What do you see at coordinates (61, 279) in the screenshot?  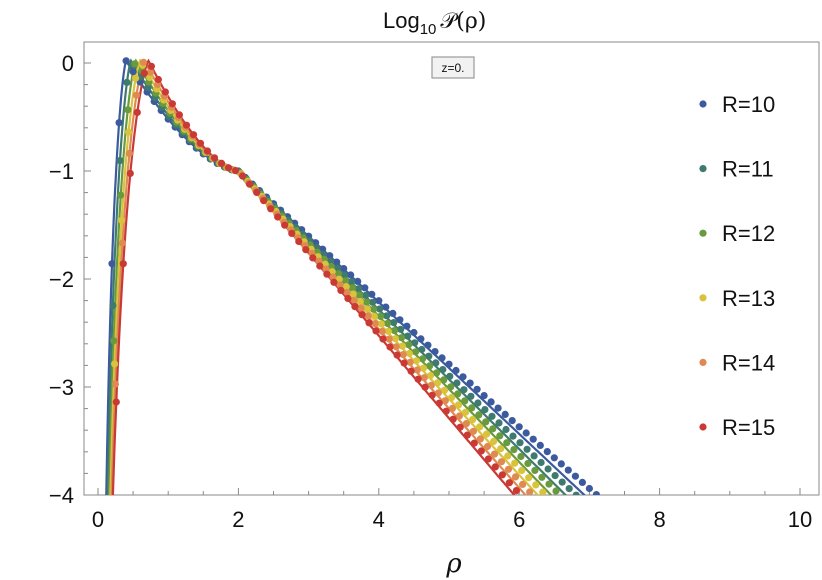 I see `y-tick-label: −2` at bounding box center [61, 279].